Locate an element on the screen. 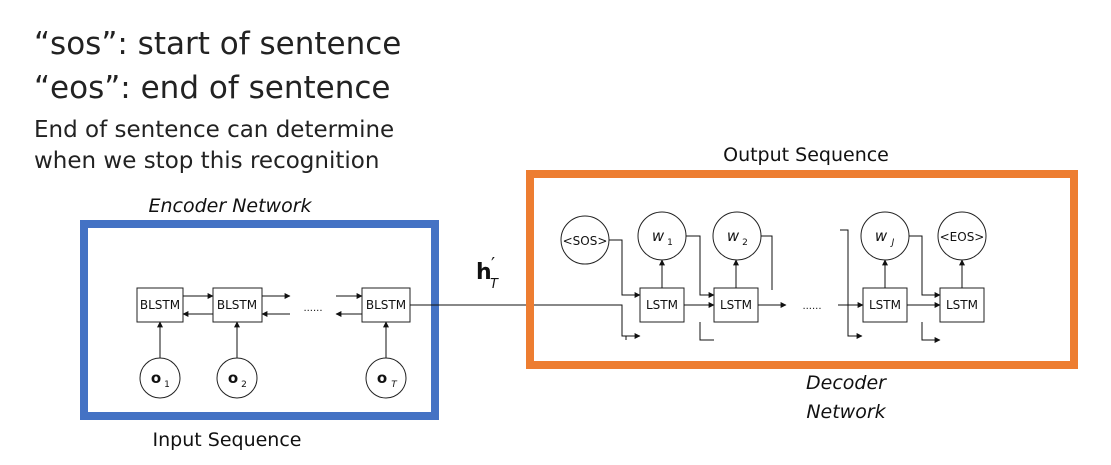 The height and width of the screenshot is (465, 1111). encoder-title: Encoder Network is located at coordinates (230, 206).